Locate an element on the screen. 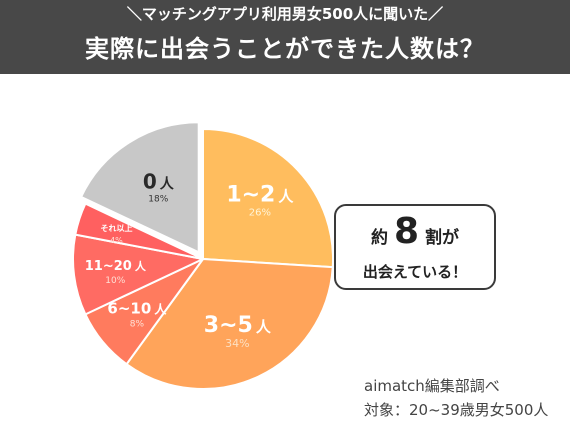  slice-label: 6~10 人 is located at coordinates (137, 309).